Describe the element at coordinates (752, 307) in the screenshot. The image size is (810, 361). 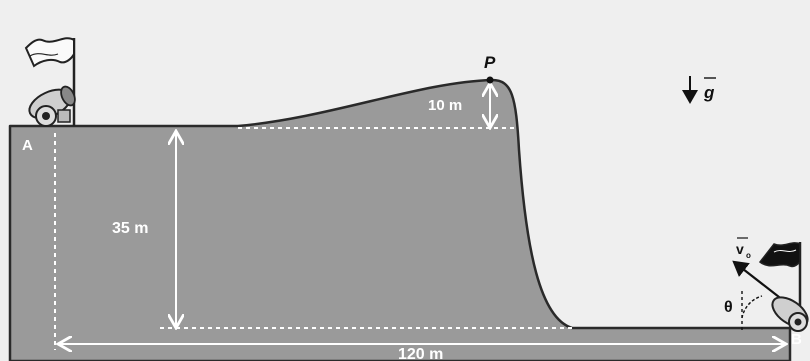
I see `angle-arc` at that location.